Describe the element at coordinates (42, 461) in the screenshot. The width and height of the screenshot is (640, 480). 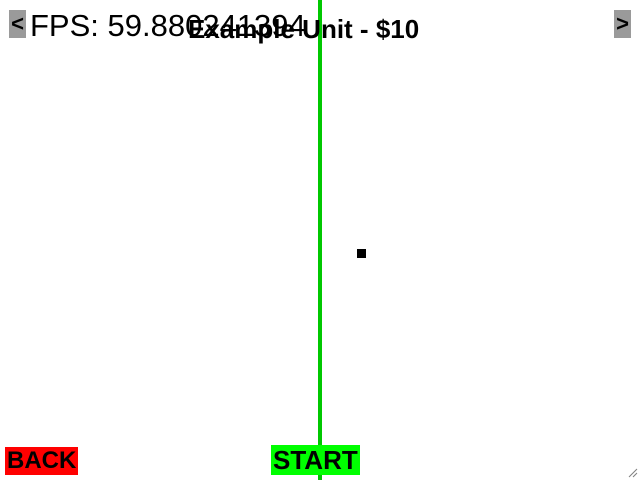
I see `back-button: BACK` at that location.